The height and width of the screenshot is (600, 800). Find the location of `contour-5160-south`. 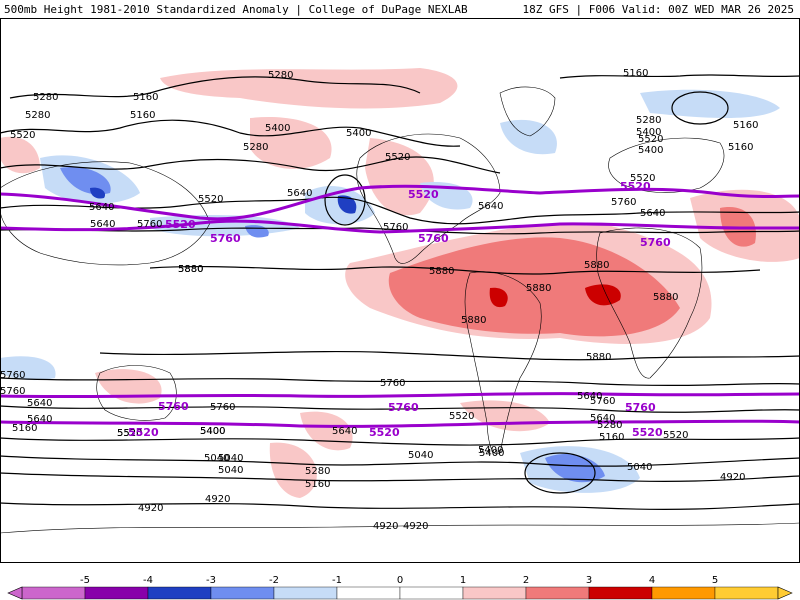

contour-5160-south is located at coordinates (400, 461).